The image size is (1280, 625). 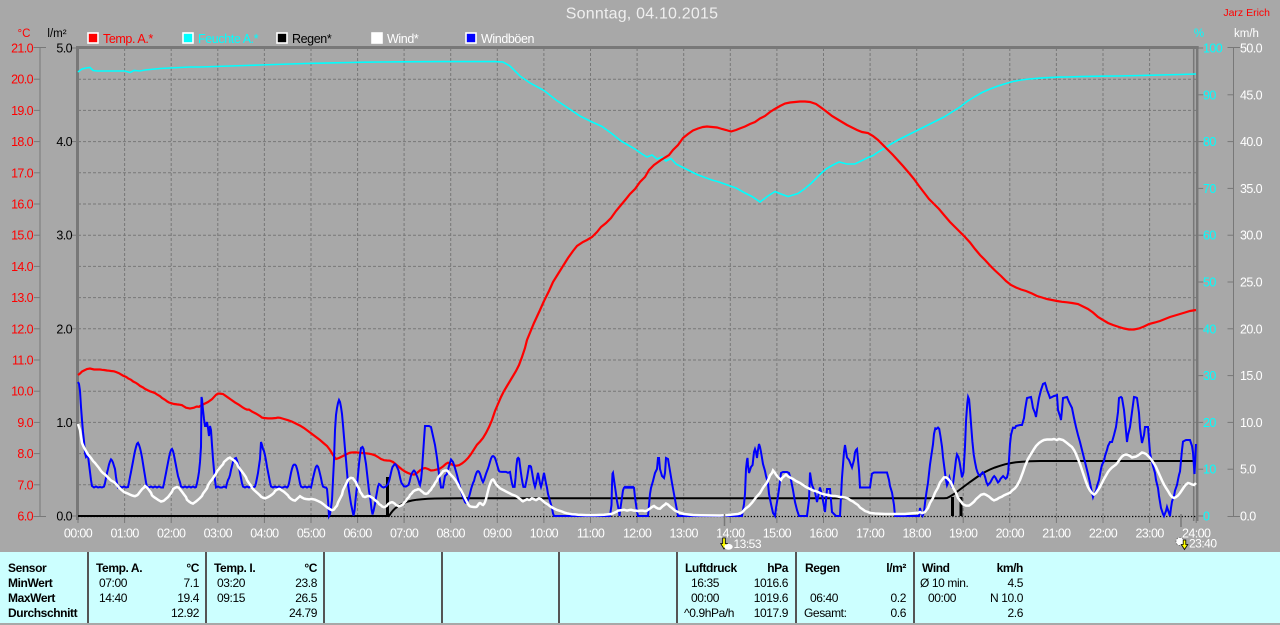 I want to click on svg-text: l/m², so click(x=56, y=34).